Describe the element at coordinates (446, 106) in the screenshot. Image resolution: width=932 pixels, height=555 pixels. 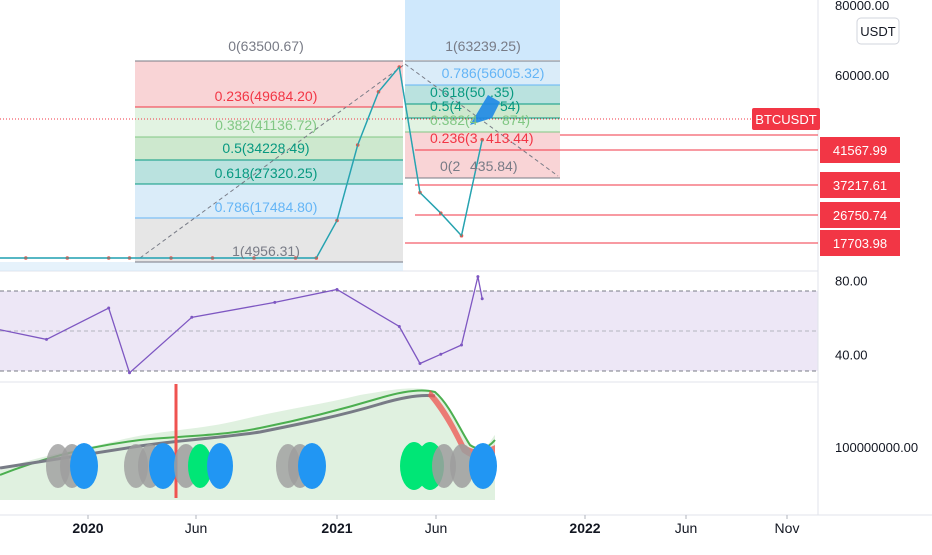
I see `fib2-level-label: 0.5(4` at that location.